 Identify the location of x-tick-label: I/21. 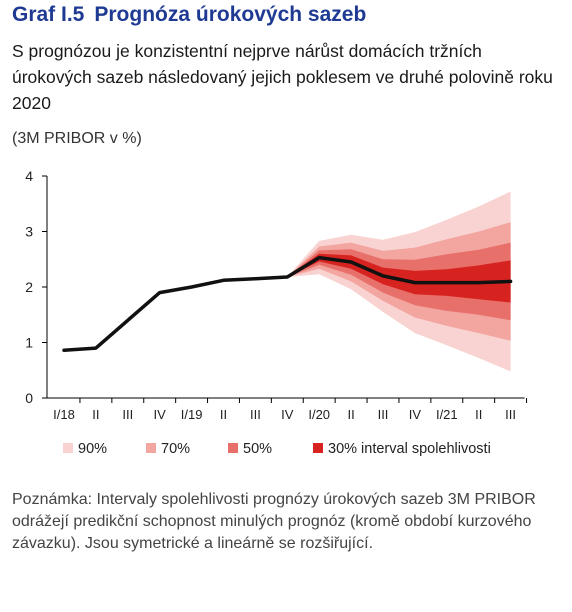
(447, 414).